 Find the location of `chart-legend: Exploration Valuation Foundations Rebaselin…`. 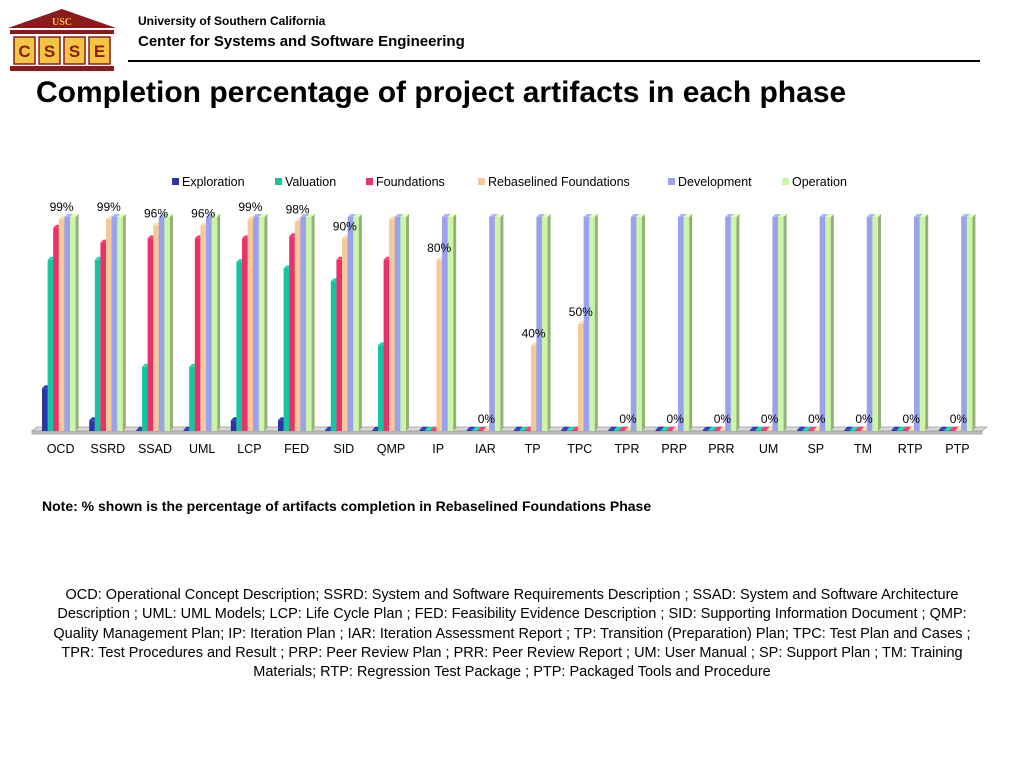

chart-legend: Exploration Valuation Foundations Rebaselin… is located at coordinates (509, 182).